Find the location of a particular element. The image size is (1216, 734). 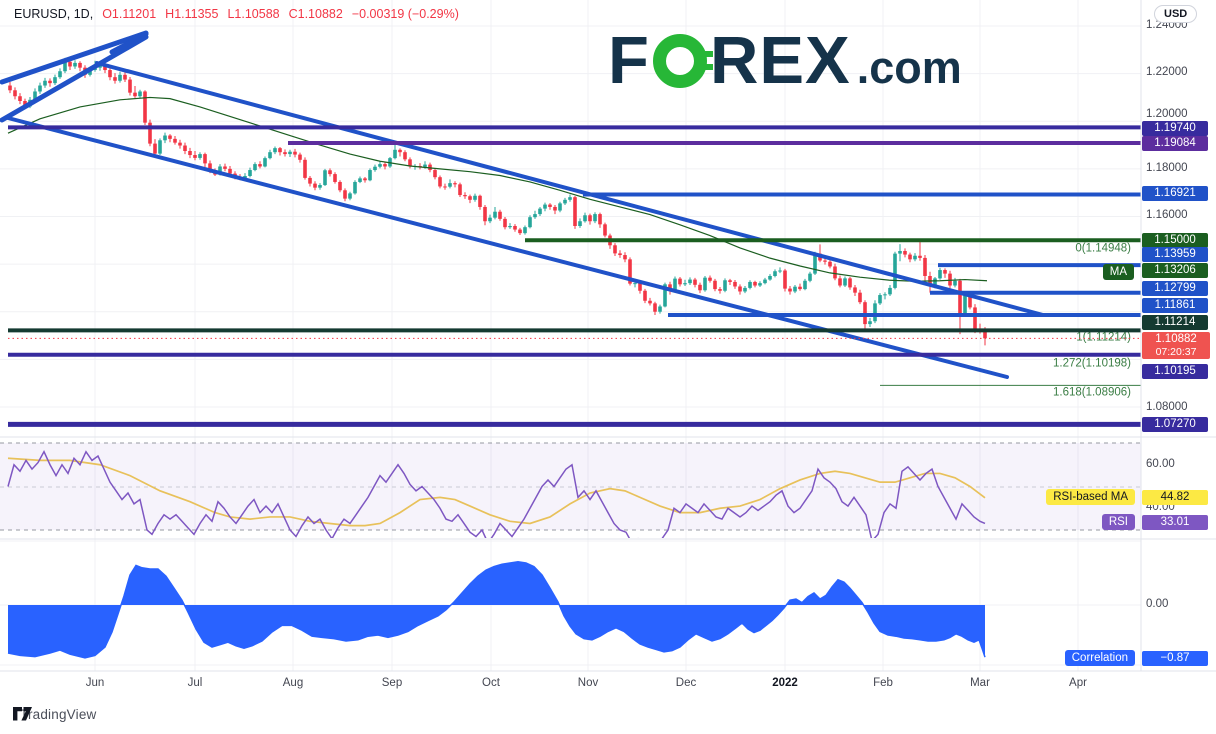

rsi-indicator-badge: RSI is located at coordinates (1118, 522).